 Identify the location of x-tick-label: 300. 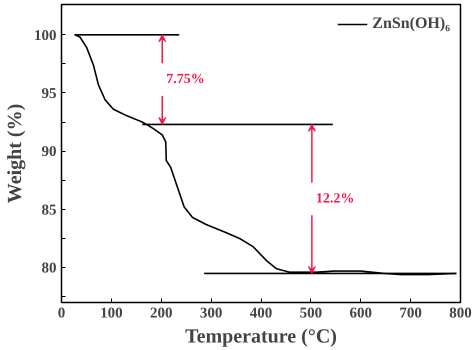
(211, 314).